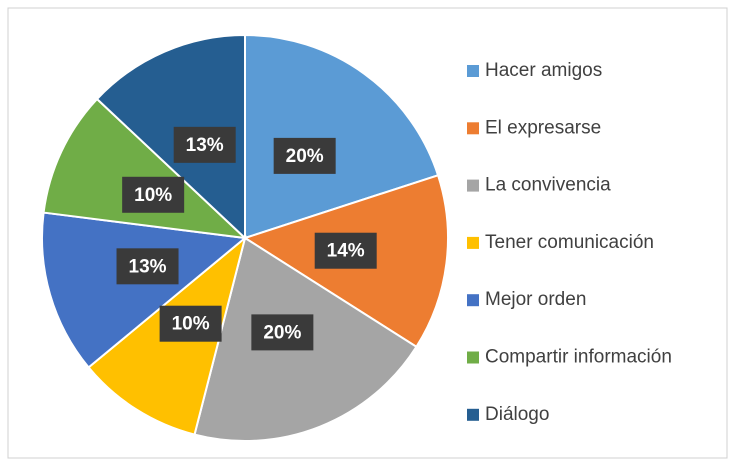  What do you see at coordinates (578, 357) in the screenshot?
I see `legend-label: Compartir información` at bounding box center [578, 357].